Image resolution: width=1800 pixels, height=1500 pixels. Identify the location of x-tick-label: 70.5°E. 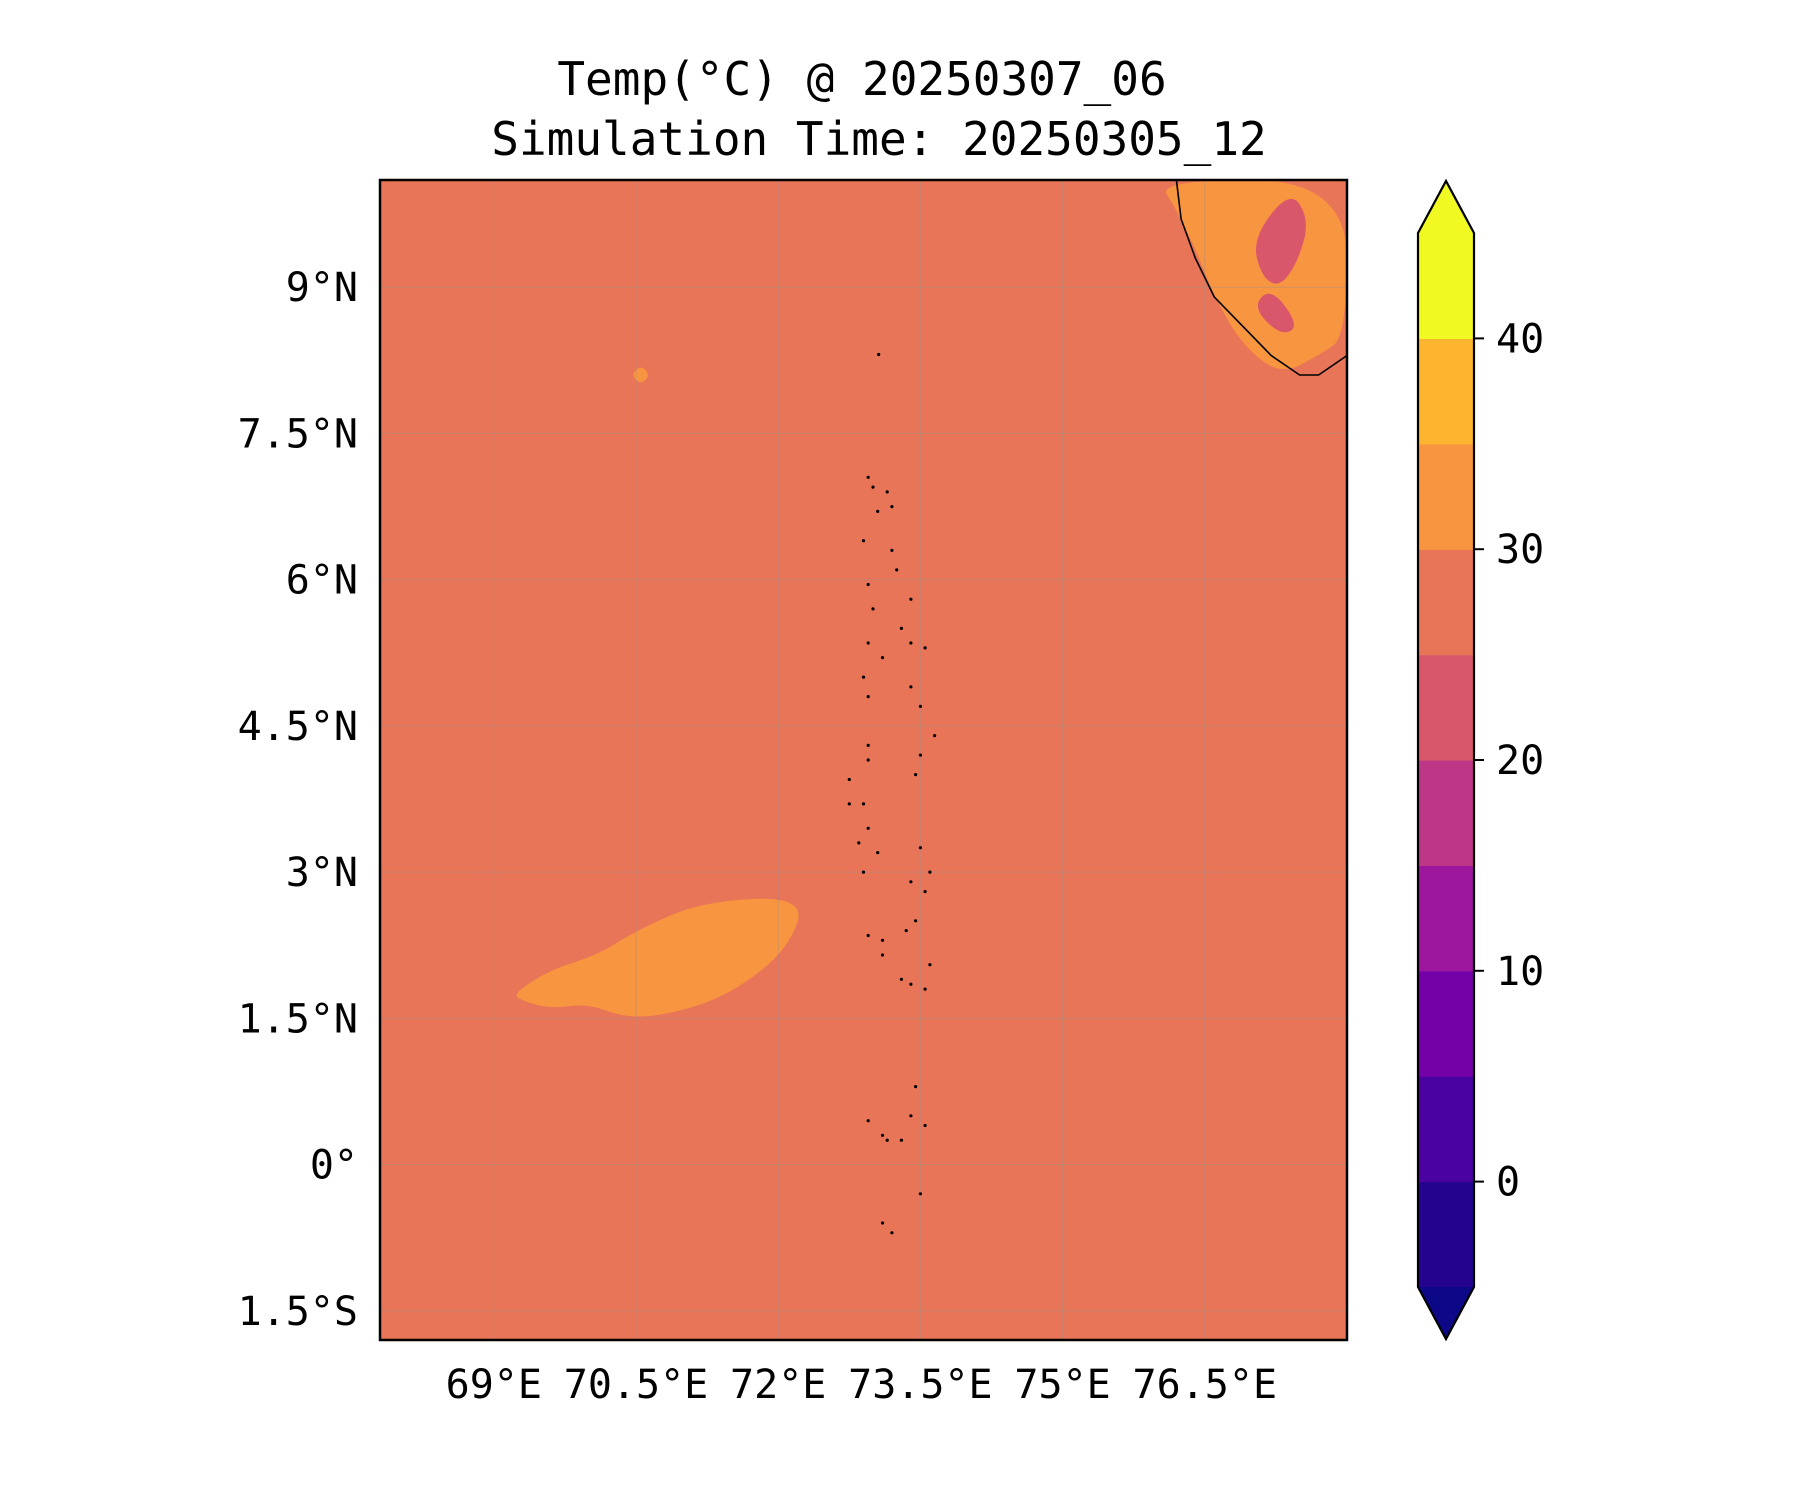
(636, 1385).